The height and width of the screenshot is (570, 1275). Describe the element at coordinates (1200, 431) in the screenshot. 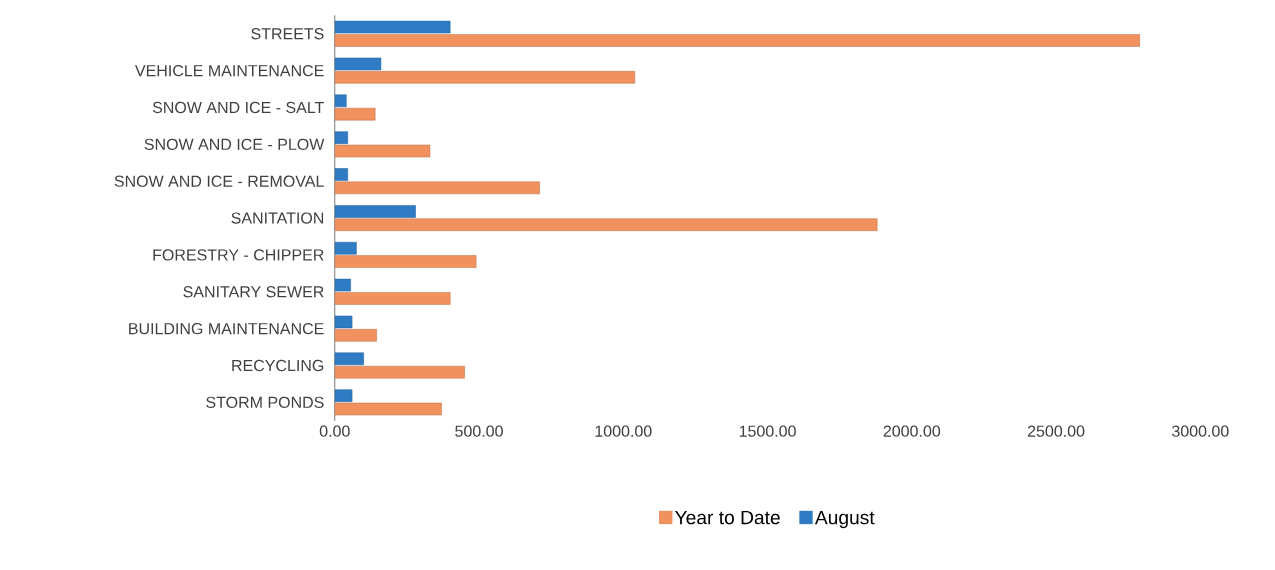

I see `x-tick-label: 3000.00` at that location.